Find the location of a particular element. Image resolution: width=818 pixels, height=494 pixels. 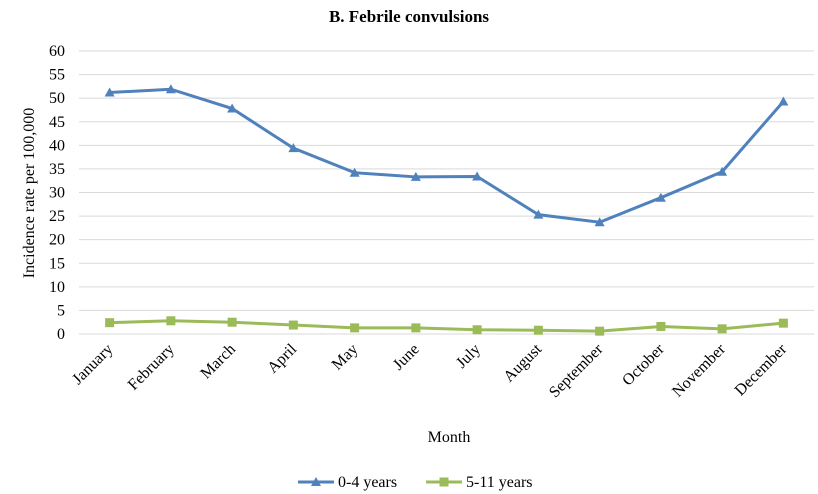

y-tick-label: 45 is located at coordinates (57, 122).